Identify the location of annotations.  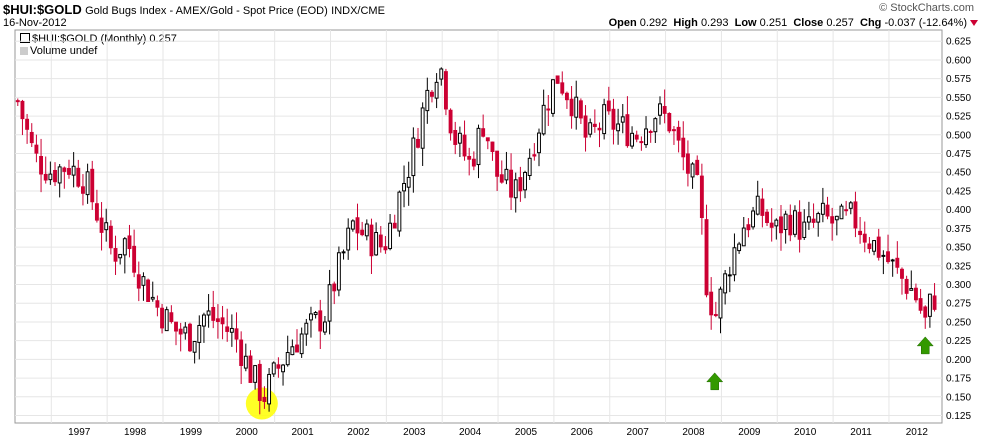
(820, 363).